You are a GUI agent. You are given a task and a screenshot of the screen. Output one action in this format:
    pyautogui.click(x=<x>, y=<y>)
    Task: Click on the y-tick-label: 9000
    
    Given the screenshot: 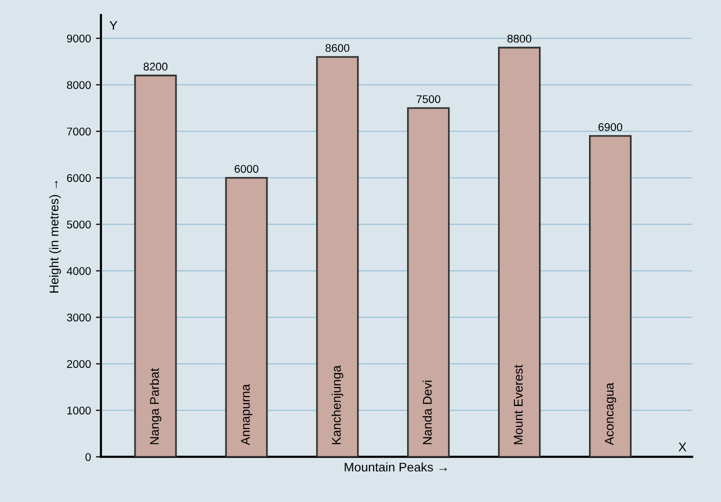 What is the action you would take?
    pyautogui.click(x=79, y=38)
    